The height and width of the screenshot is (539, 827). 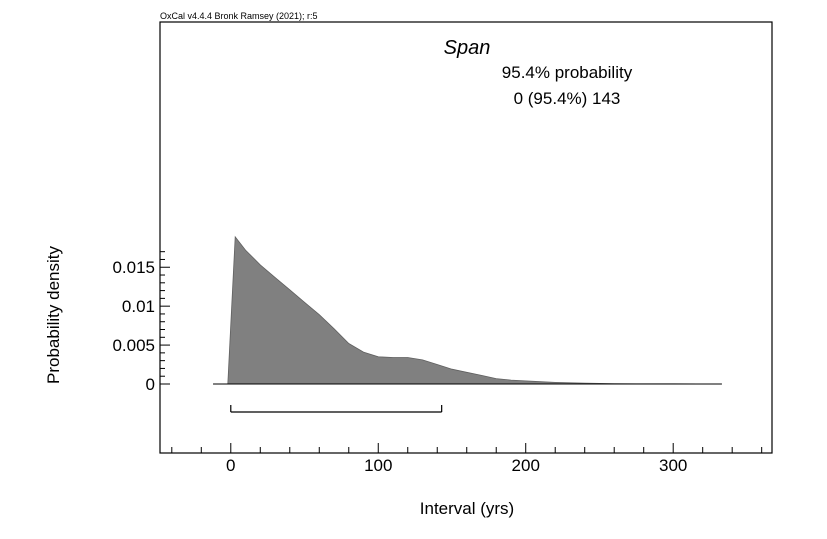 What do you see at coordinates (141, 322) in the screenshot?
I see `y-axis: 0 0.005 0.01 0.015` at bounding box center [141, 322].